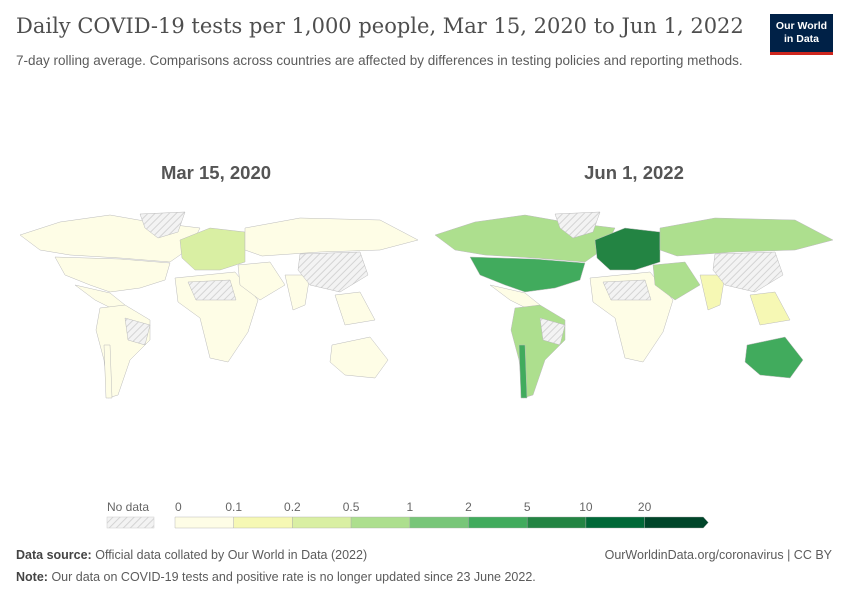 This screenshot has width=850, height=600. What do you see at coordinates (634, 305) in the screenshot?
I see `map-jun-1-2022` at bounding box center [634, 305].